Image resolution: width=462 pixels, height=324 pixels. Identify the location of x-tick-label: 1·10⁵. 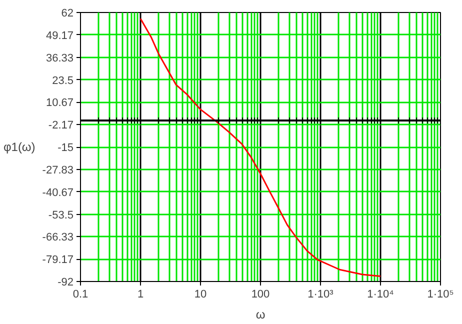
(440, 294).